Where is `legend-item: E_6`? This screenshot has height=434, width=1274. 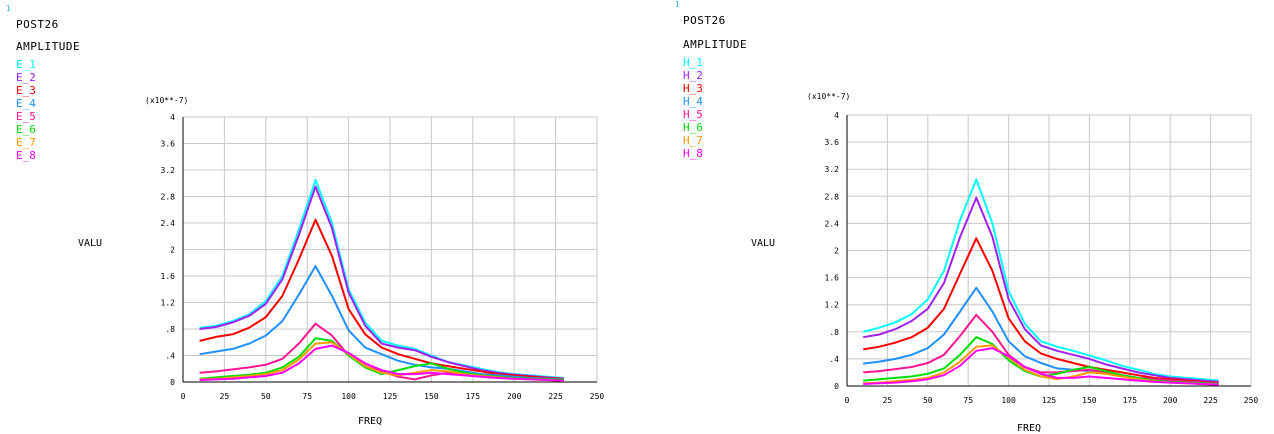 legend-item: E_6 is located at coordinates (26, 129).